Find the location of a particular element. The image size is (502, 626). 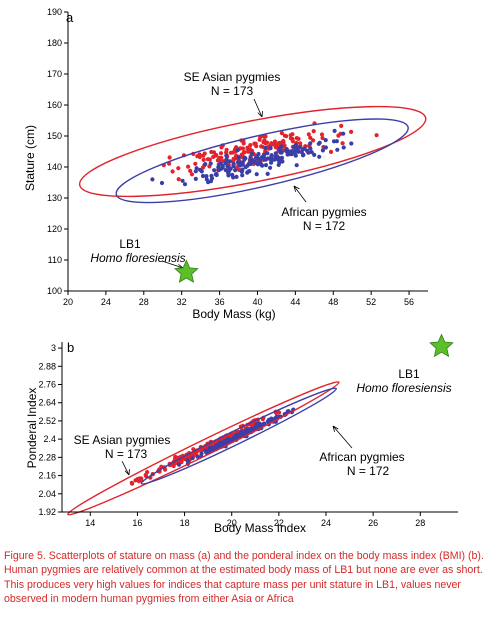

panel-a-letter: a is located at coordinates (70, 17).